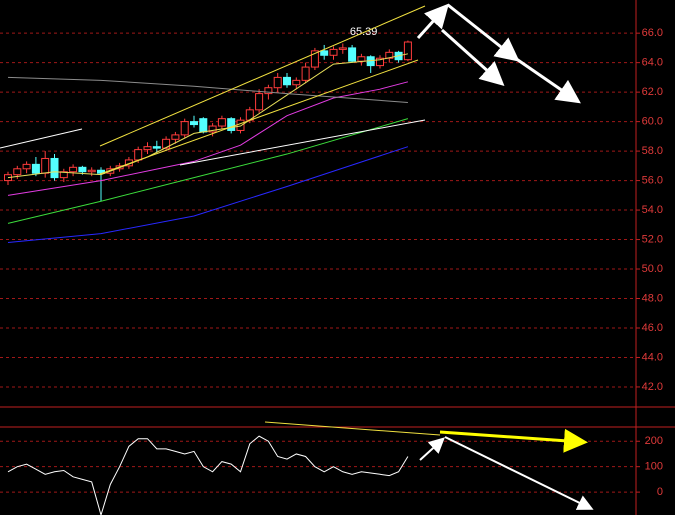 Image resolution: width=675 pixels, height=515 pixels. What do you see at coordinates (652, 63) in the screenshot?
I see `y-tick-label: 64.0` at bounding box center [652, 63].